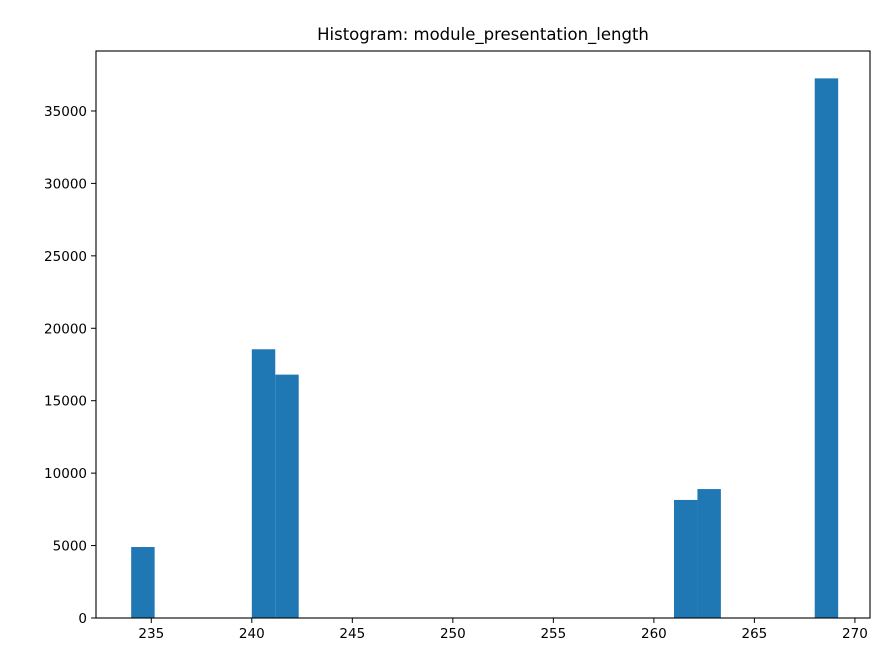  I want to click on x-tick-label: 260, so click(654, 634).